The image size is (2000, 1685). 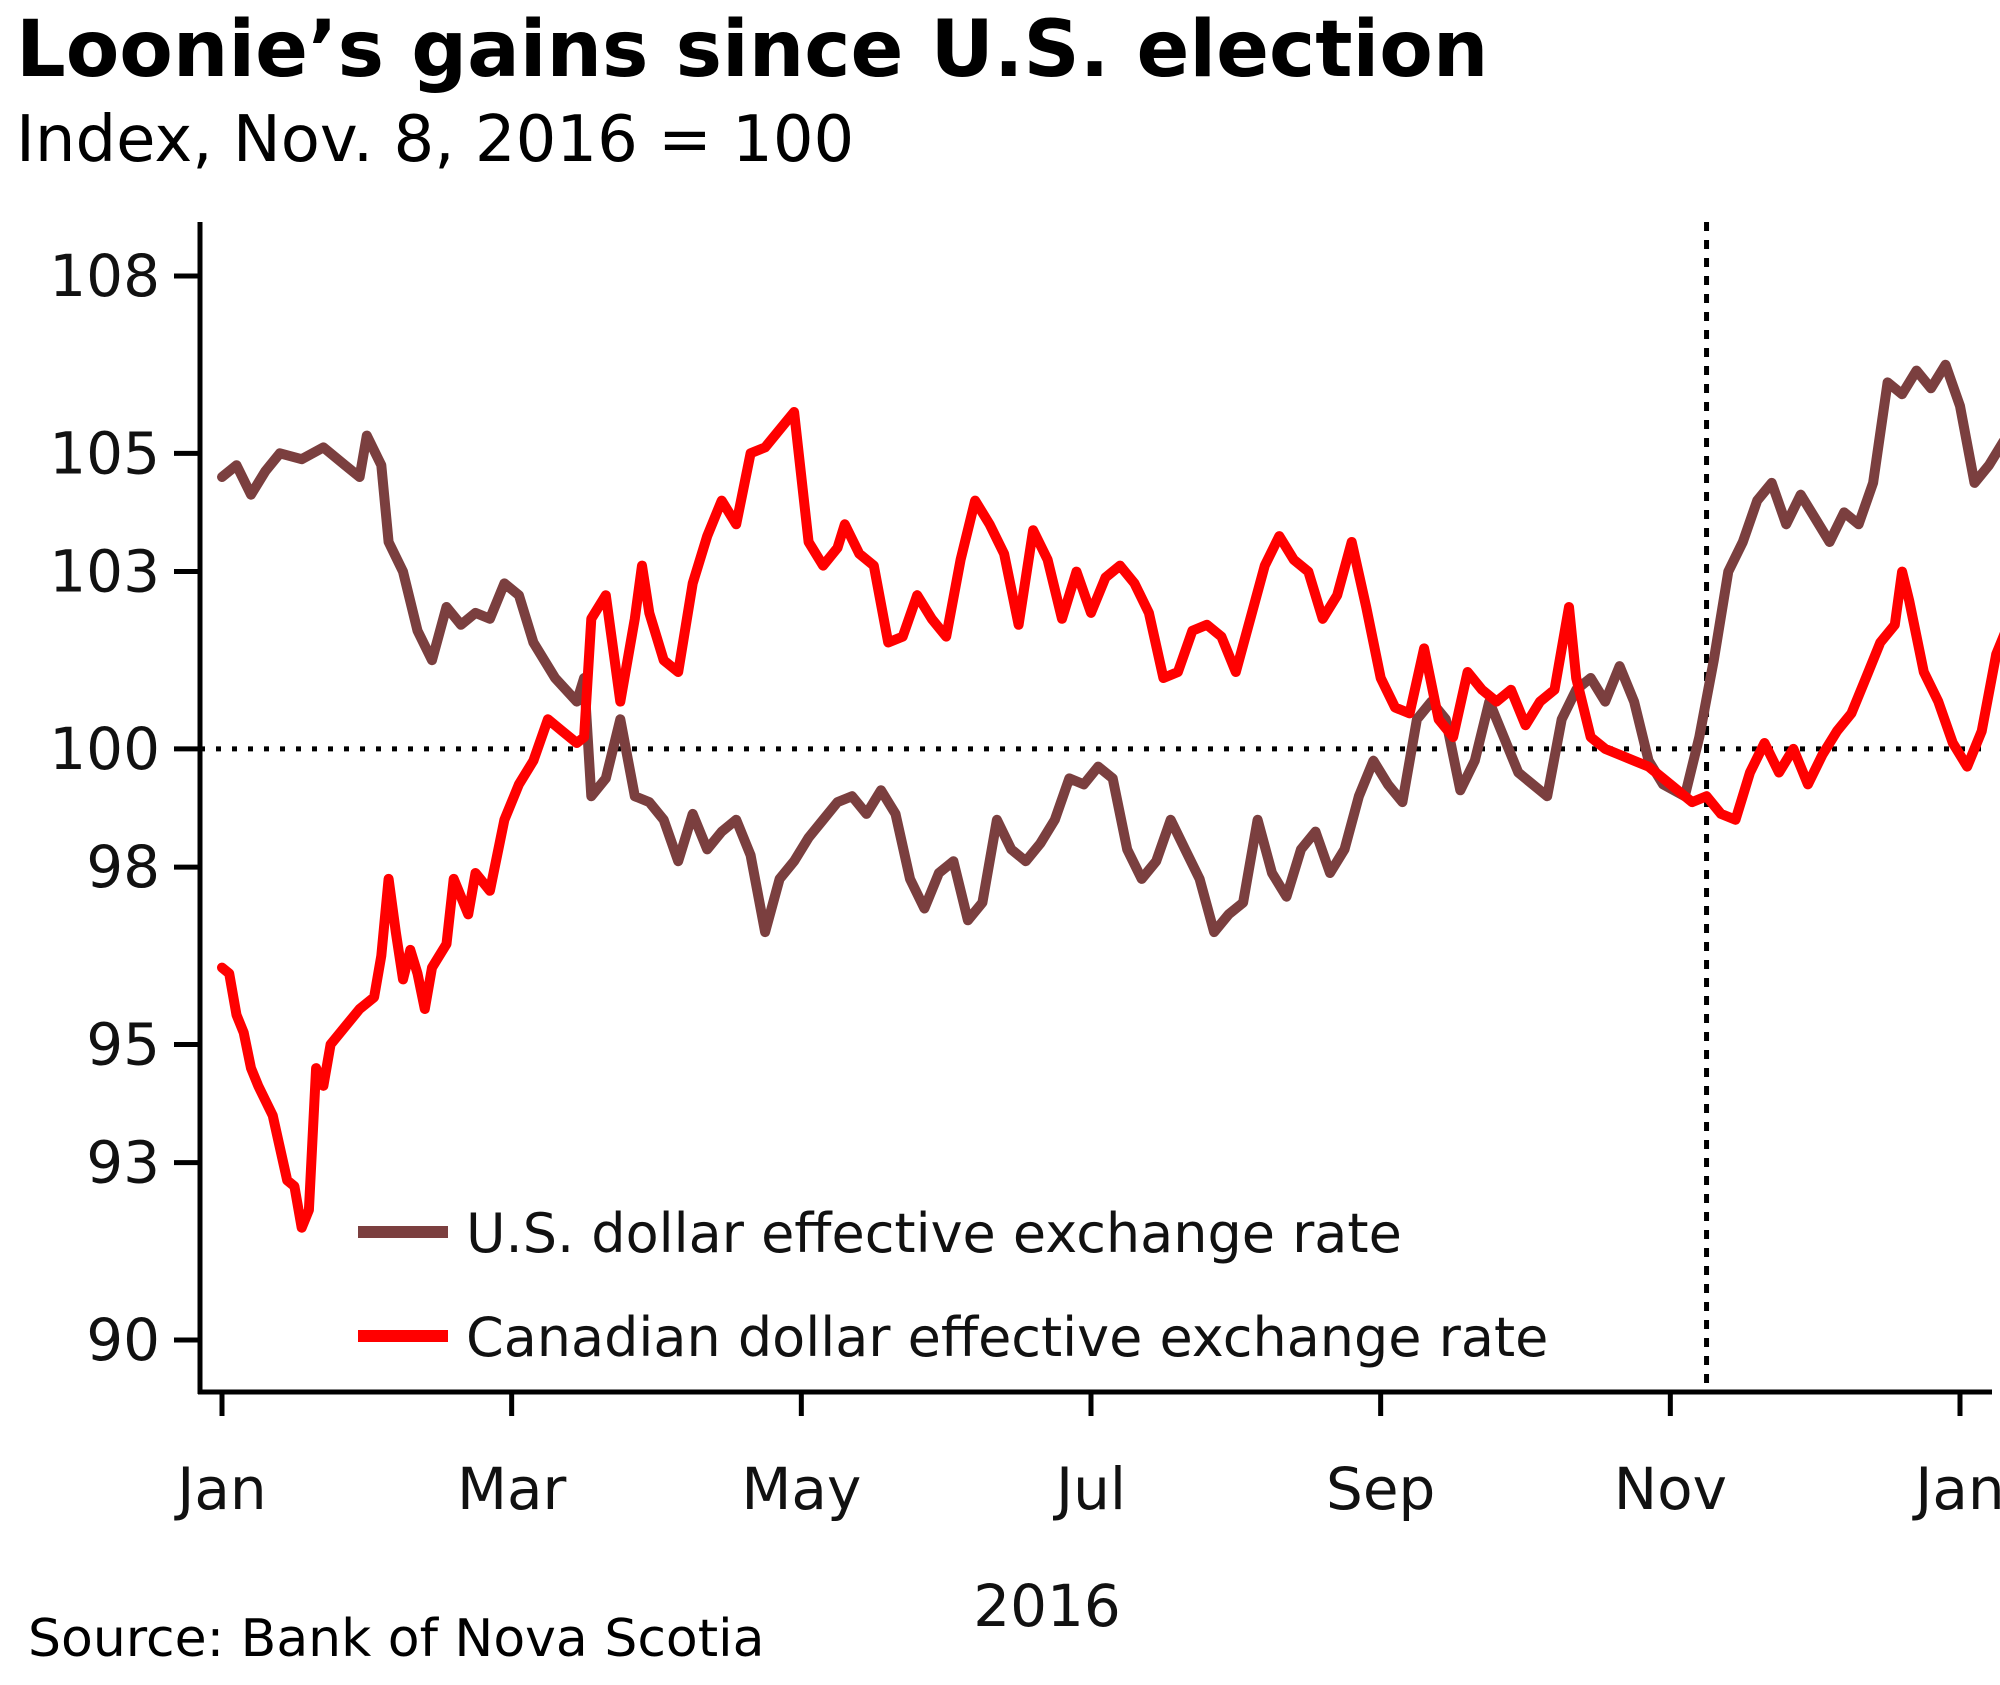 I want to click on x-axis-title: 2016, so click(x=1047, y=1606).